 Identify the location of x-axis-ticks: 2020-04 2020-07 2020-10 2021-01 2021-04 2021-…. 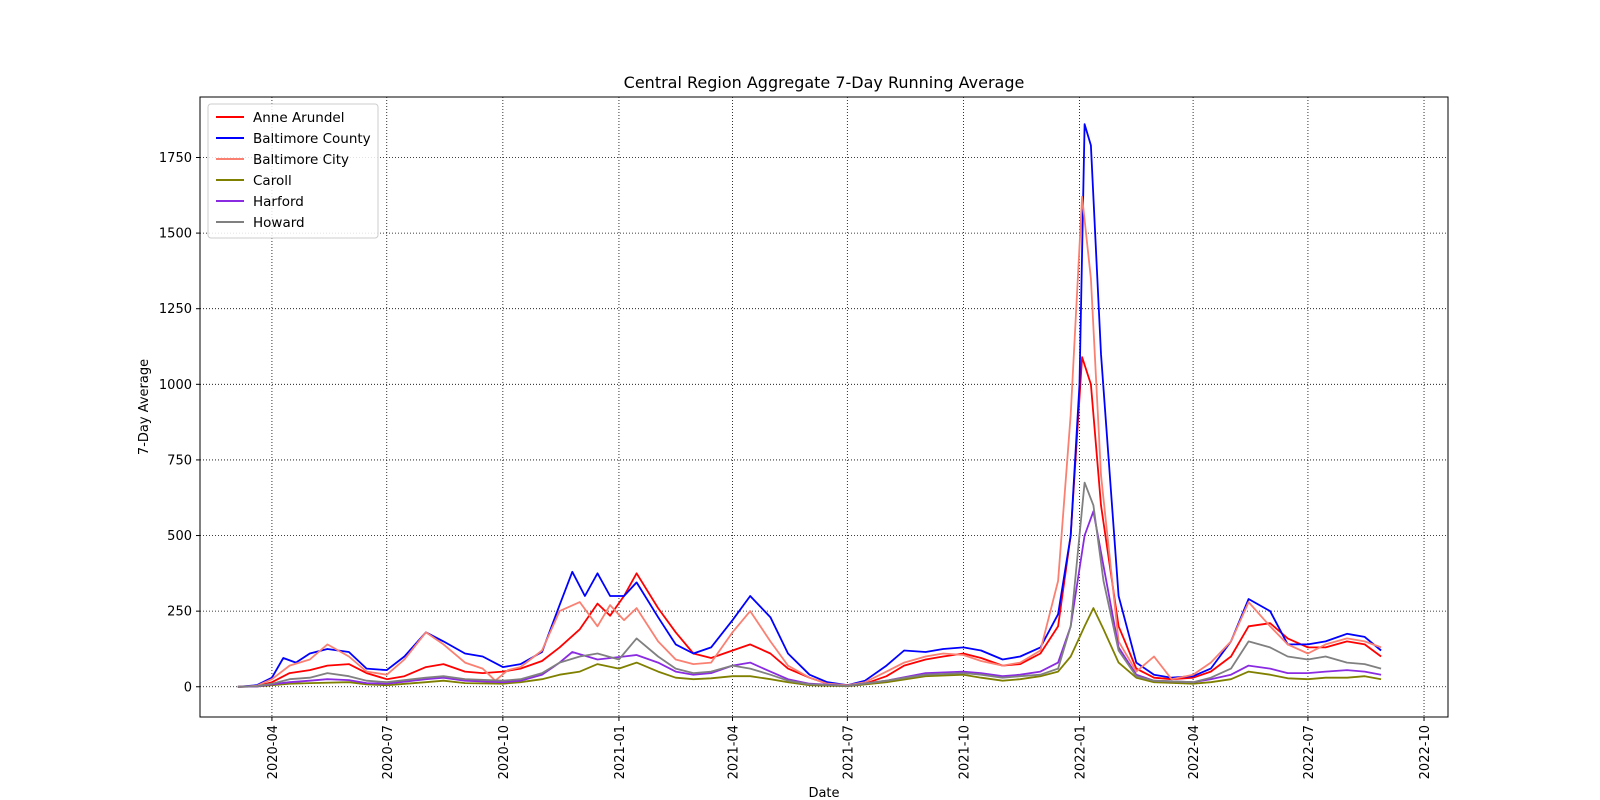
(849, 748).